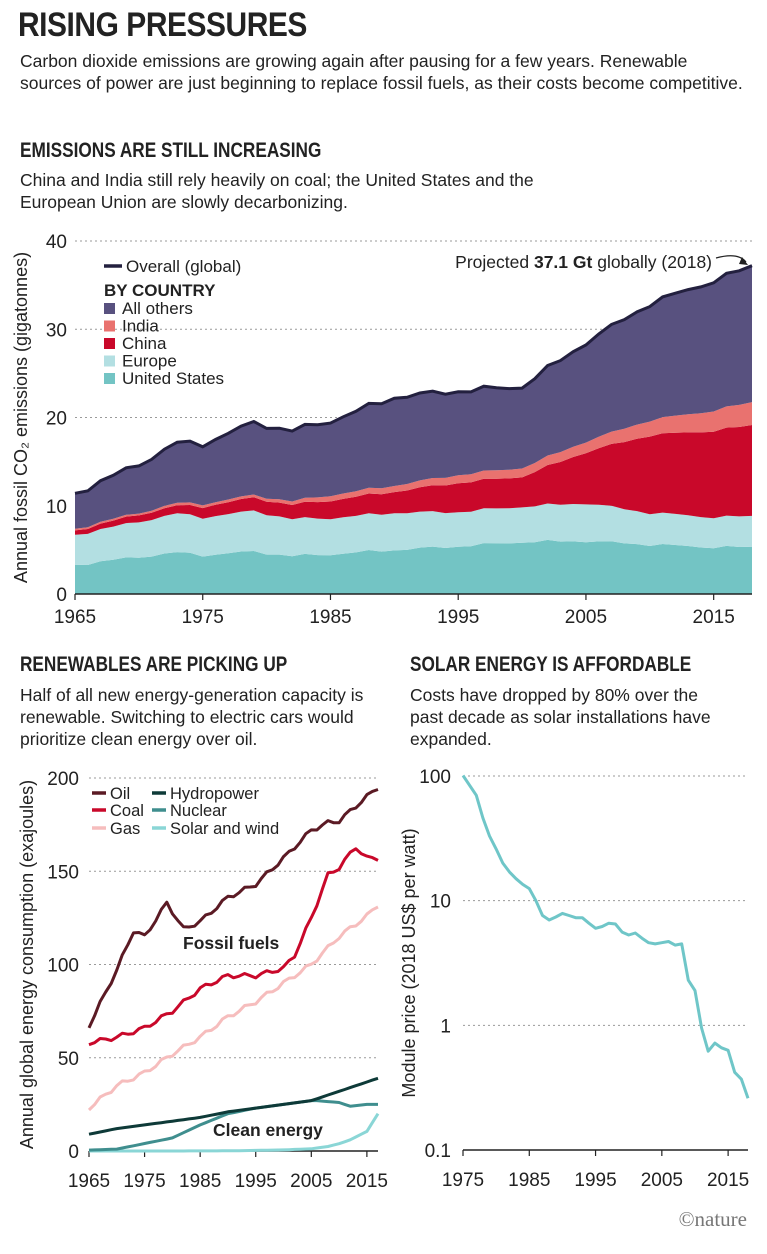  I want to click on legend-swatch-all-others, so click(109, 308).